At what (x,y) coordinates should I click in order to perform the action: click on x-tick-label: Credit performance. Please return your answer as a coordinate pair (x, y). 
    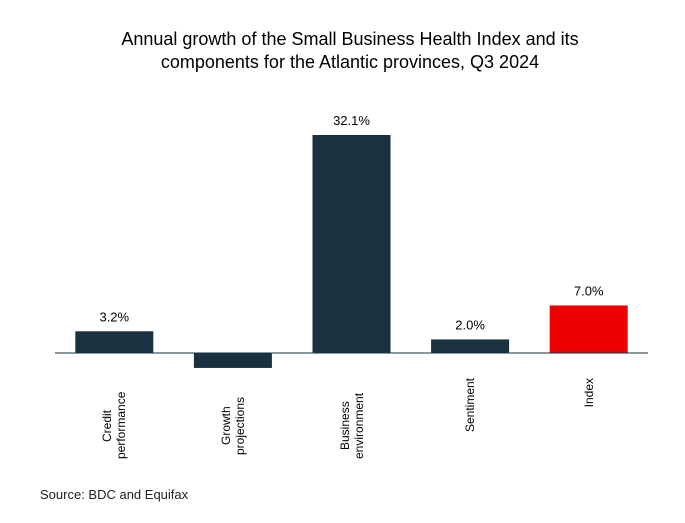
    Looking at the image, I should click on (114, 425).